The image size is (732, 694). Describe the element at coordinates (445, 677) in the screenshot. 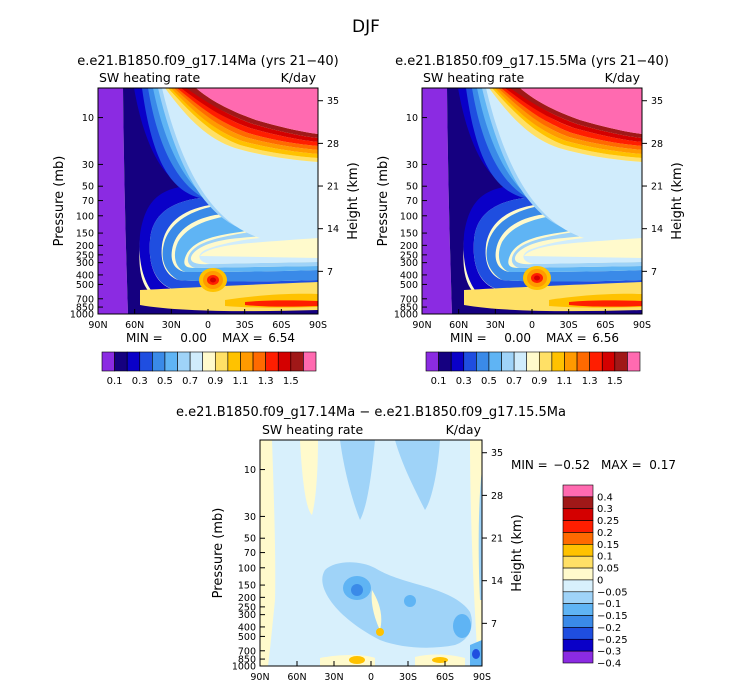

I see `panel-3-x-tick-label: 60S` at that location.